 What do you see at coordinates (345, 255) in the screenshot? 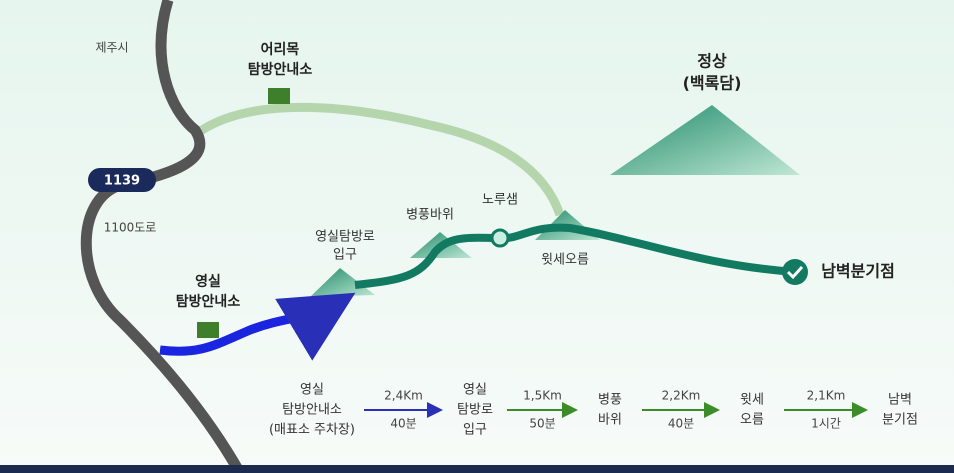
I see `label: 입구` at bounding box center [345, 255].